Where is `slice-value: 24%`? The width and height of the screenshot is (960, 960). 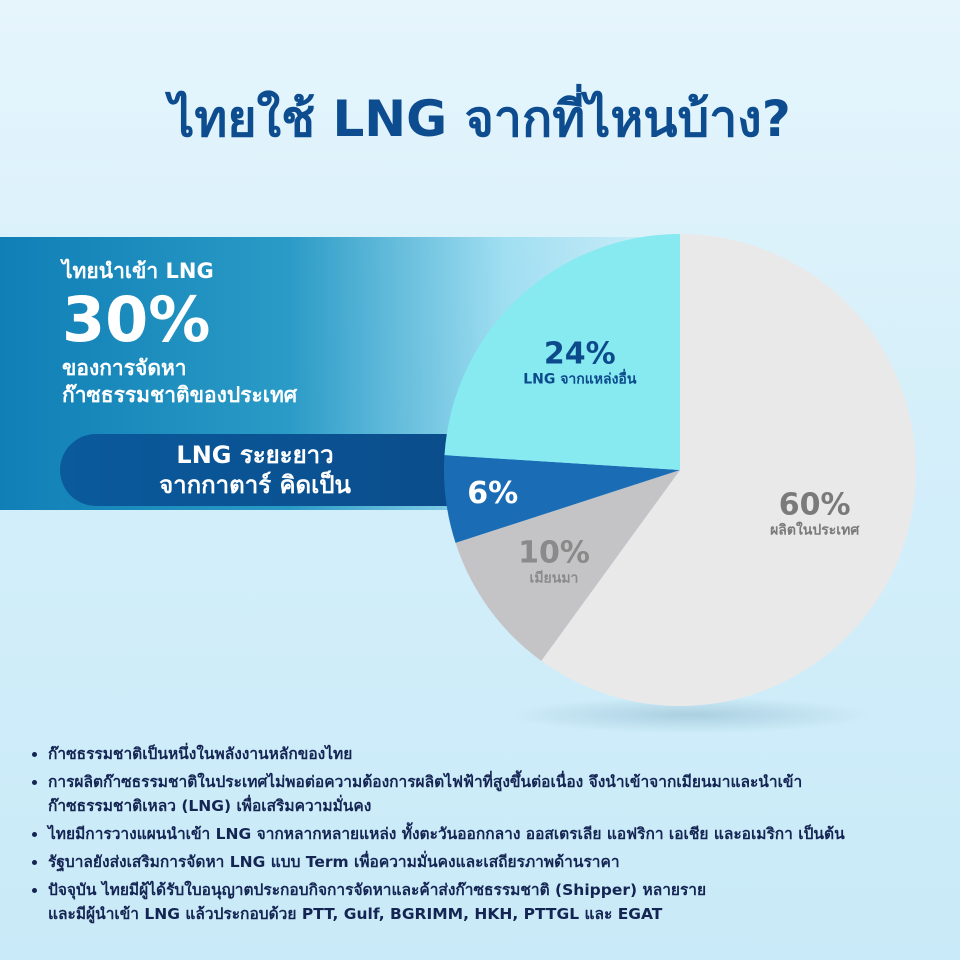 slice-value: 24% is located at coordinates (579, 354).